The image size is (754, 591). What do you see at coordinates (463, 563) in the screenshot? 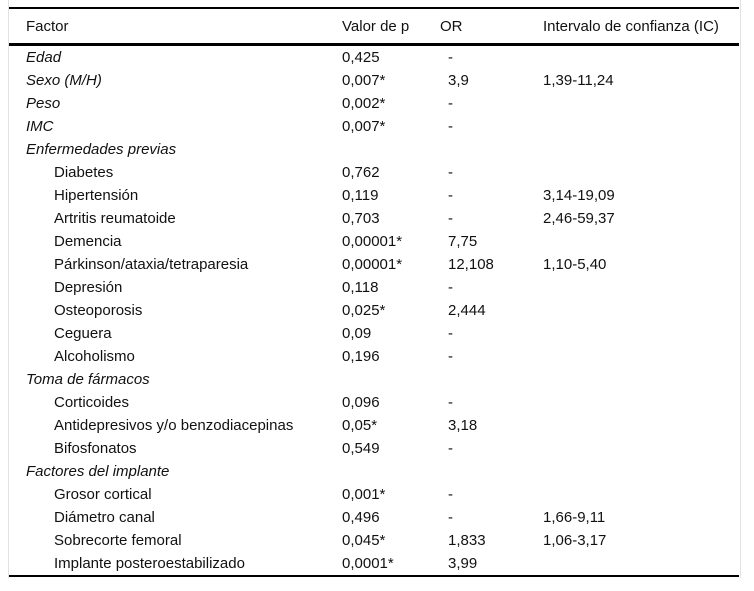
I see `or-cell: 3,99` at bounding box center [463, 563].